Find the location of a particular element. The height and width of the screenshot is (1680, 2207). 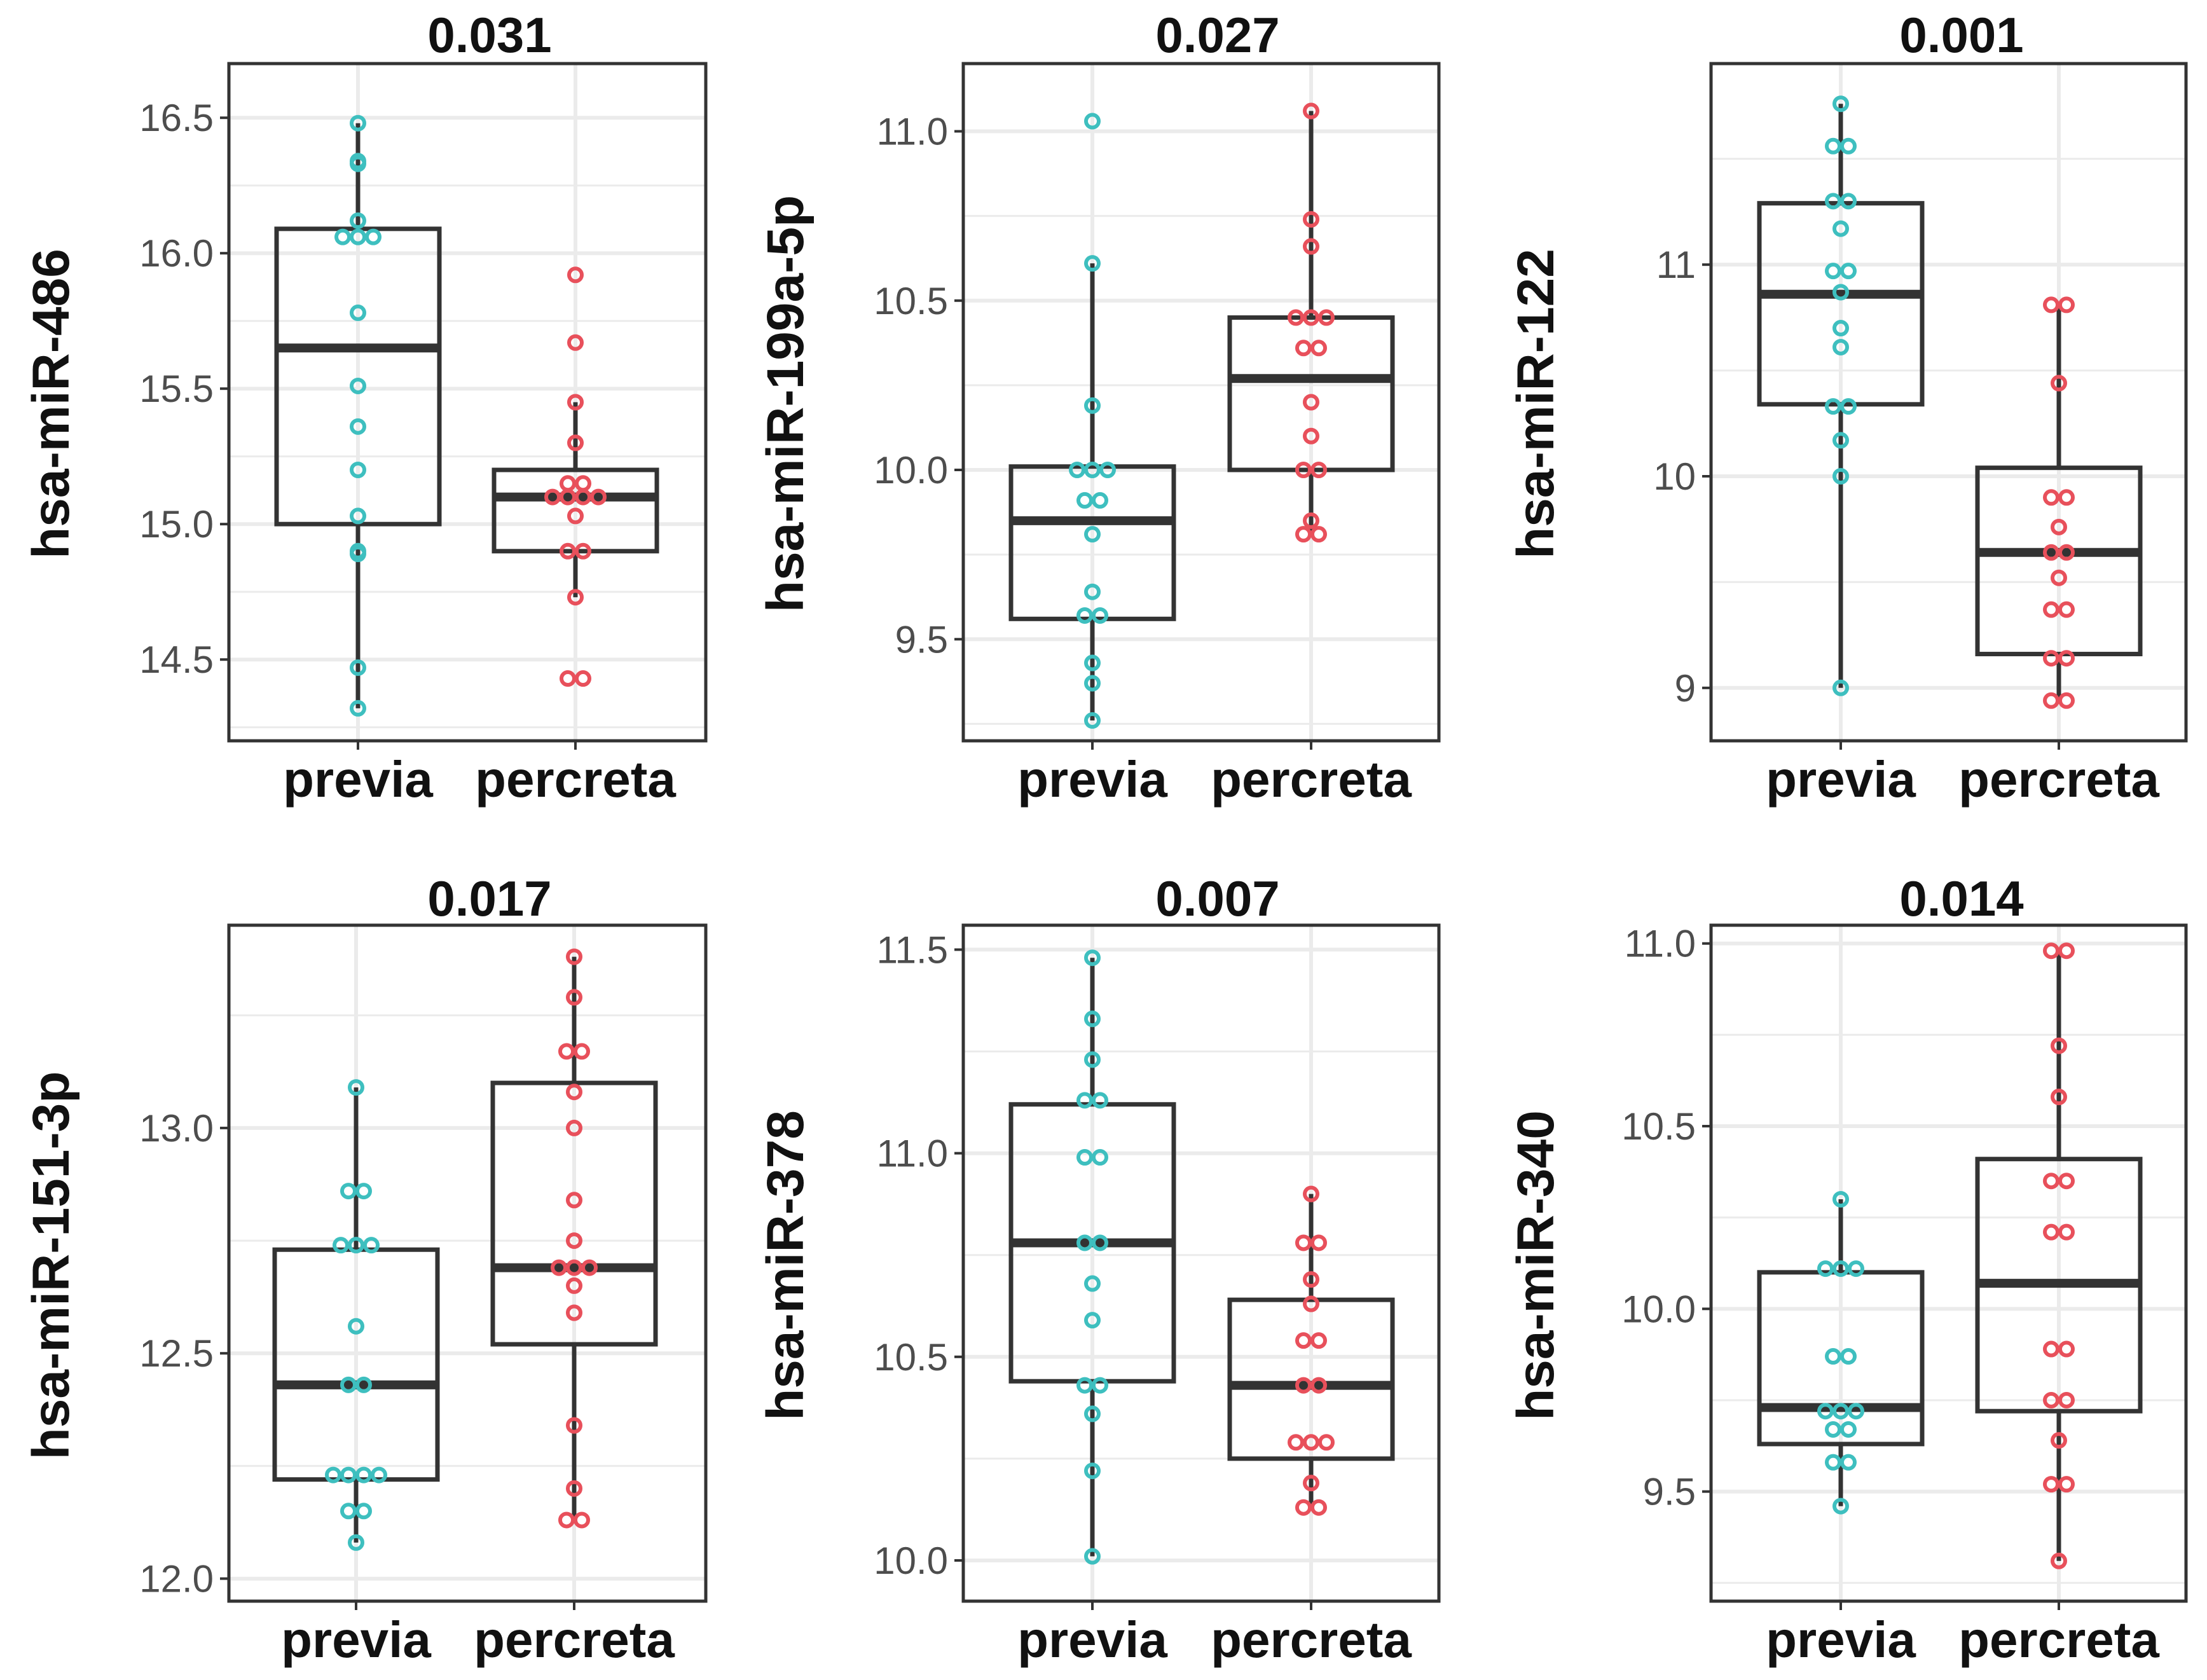

panel-title: 0.031 is located at coordinates (489, 35).